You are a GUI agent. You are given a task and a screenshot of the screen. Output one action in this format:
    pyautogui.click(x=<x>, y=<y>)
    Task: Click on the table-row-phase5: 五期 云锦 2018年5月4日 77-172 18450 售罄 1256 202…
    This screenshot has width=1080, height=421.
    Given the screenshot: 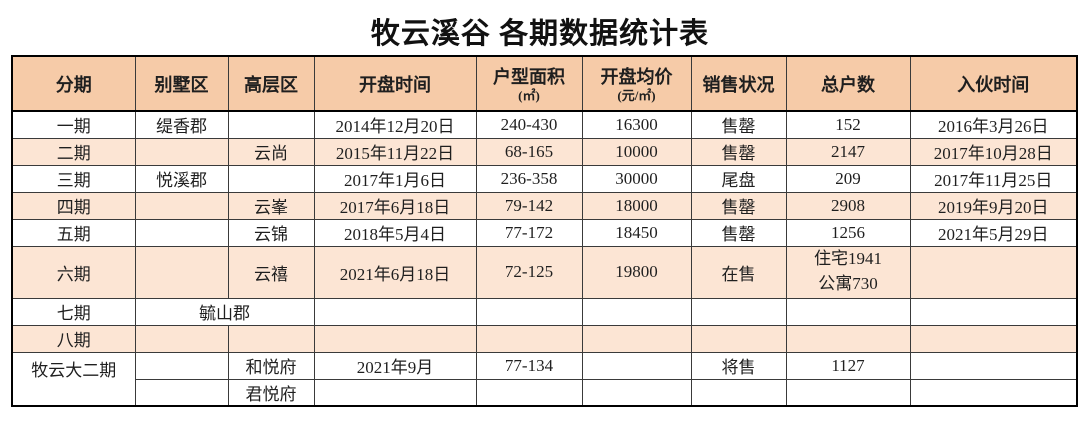 What is the action you would take?
    pyautogui.click(x=544, y=232)
    